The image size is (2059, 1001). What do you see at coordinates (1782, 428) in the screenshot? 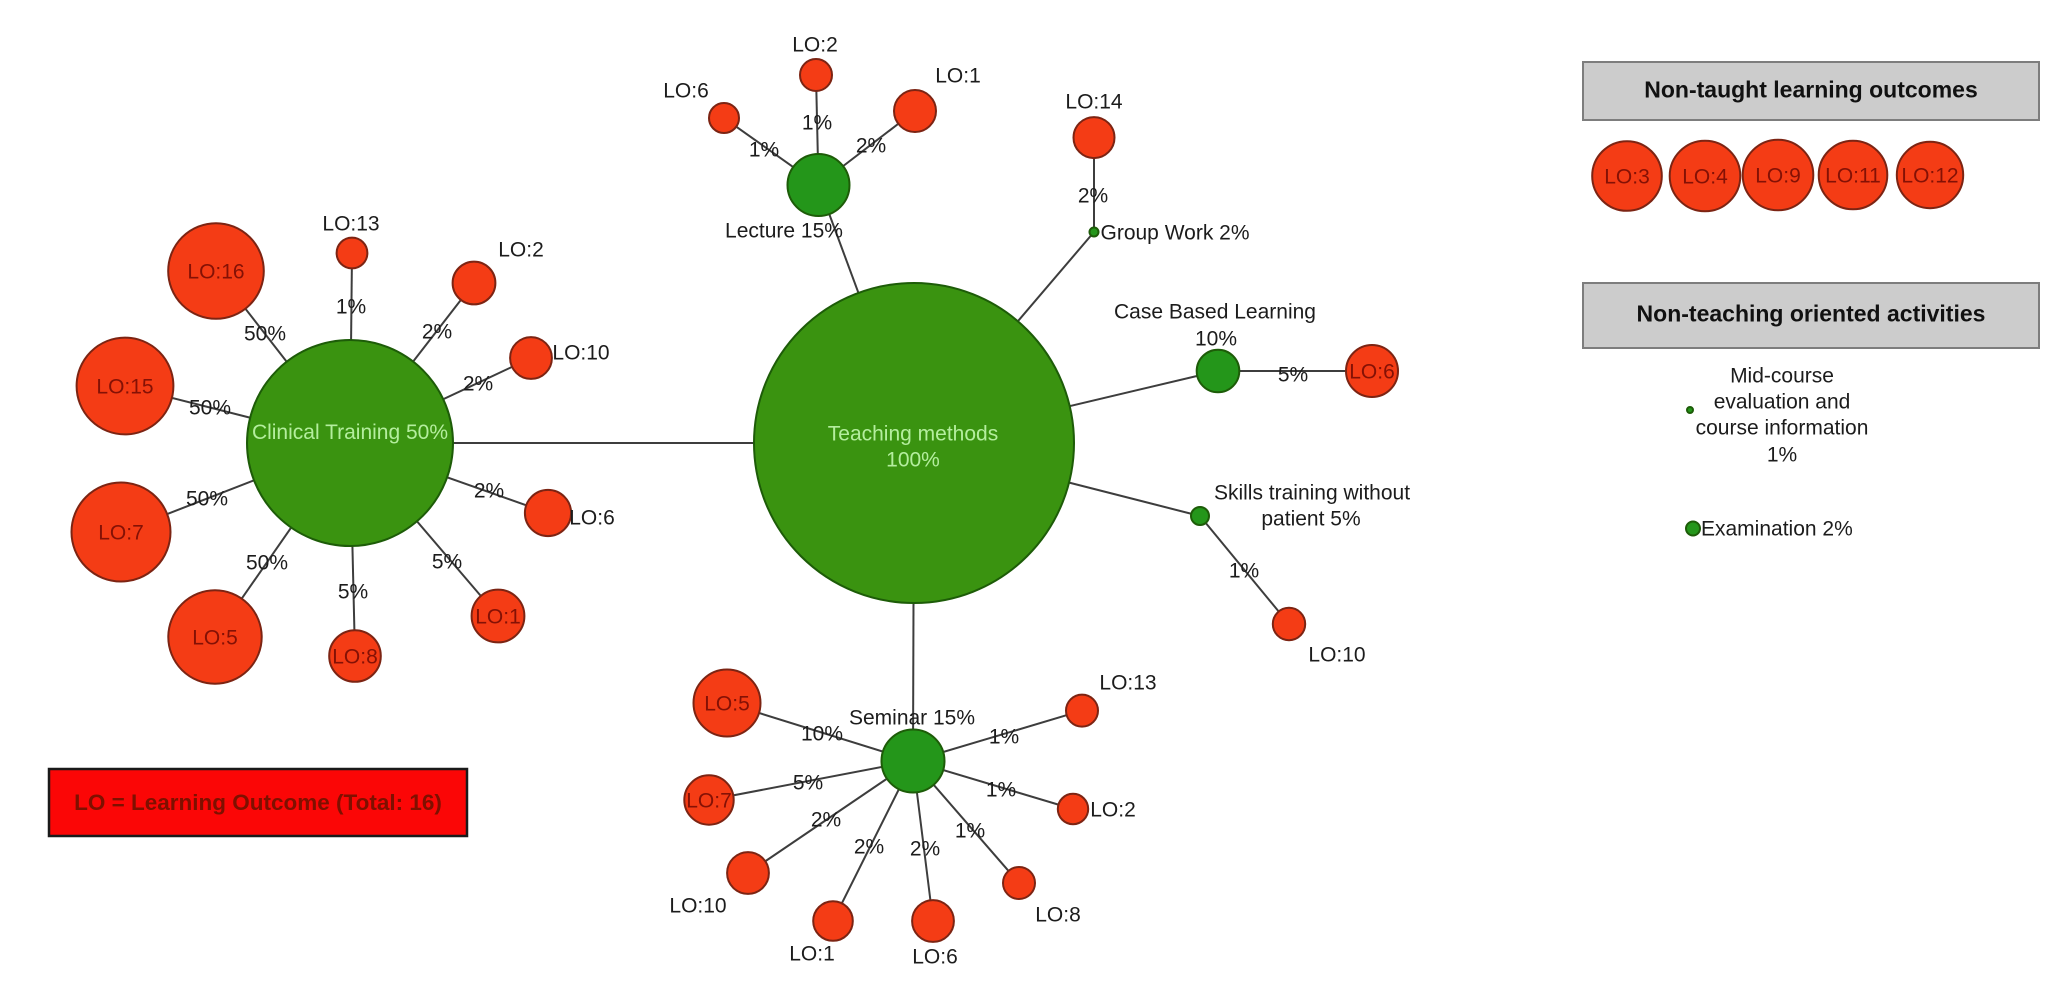
I see `svg-text: course information` at bounding box center [1782, 428].